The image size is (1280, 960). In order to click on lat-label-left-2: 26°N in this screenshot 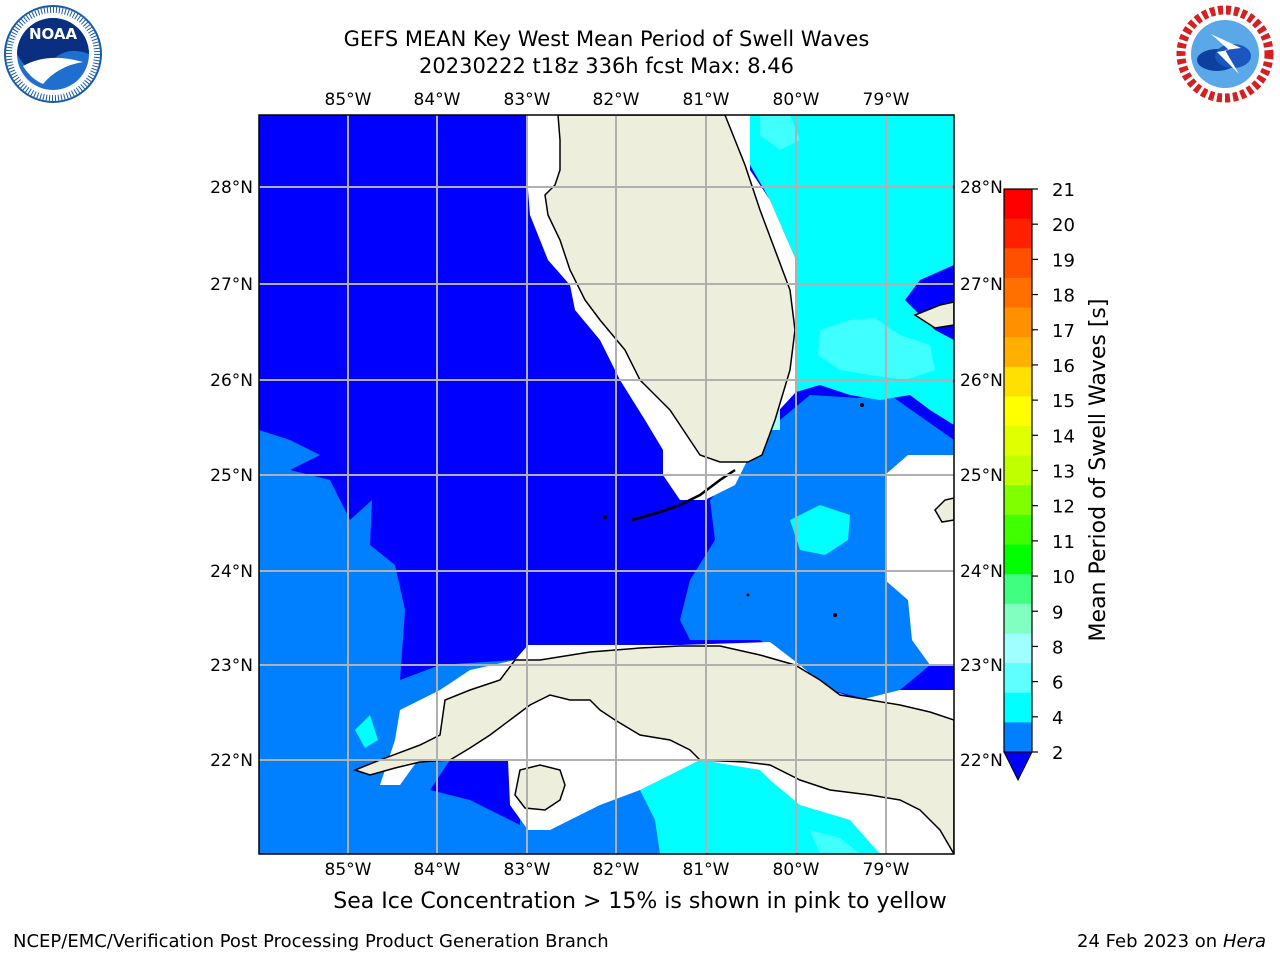, I will do `click(231, 381)`.